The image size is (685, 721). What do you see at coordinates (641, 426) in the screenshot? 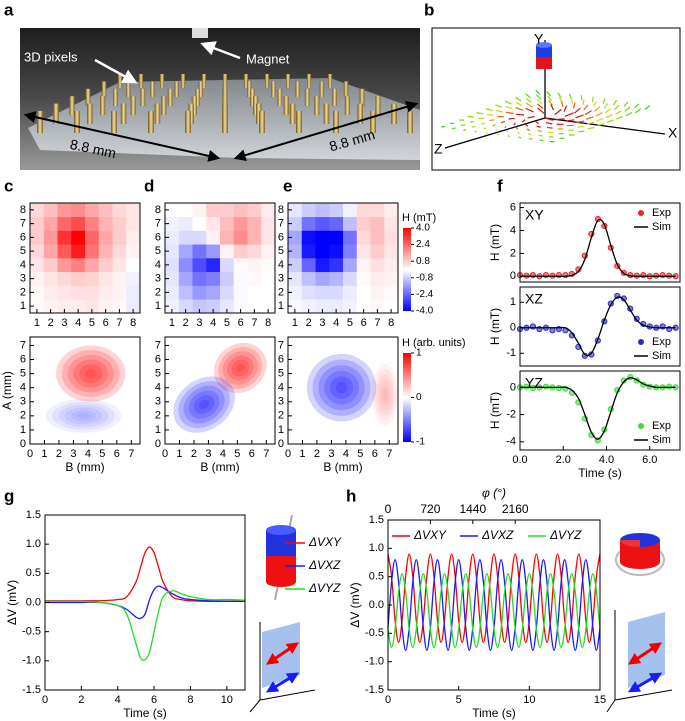
I see `legend-marker` at bounding box center [641, 426].